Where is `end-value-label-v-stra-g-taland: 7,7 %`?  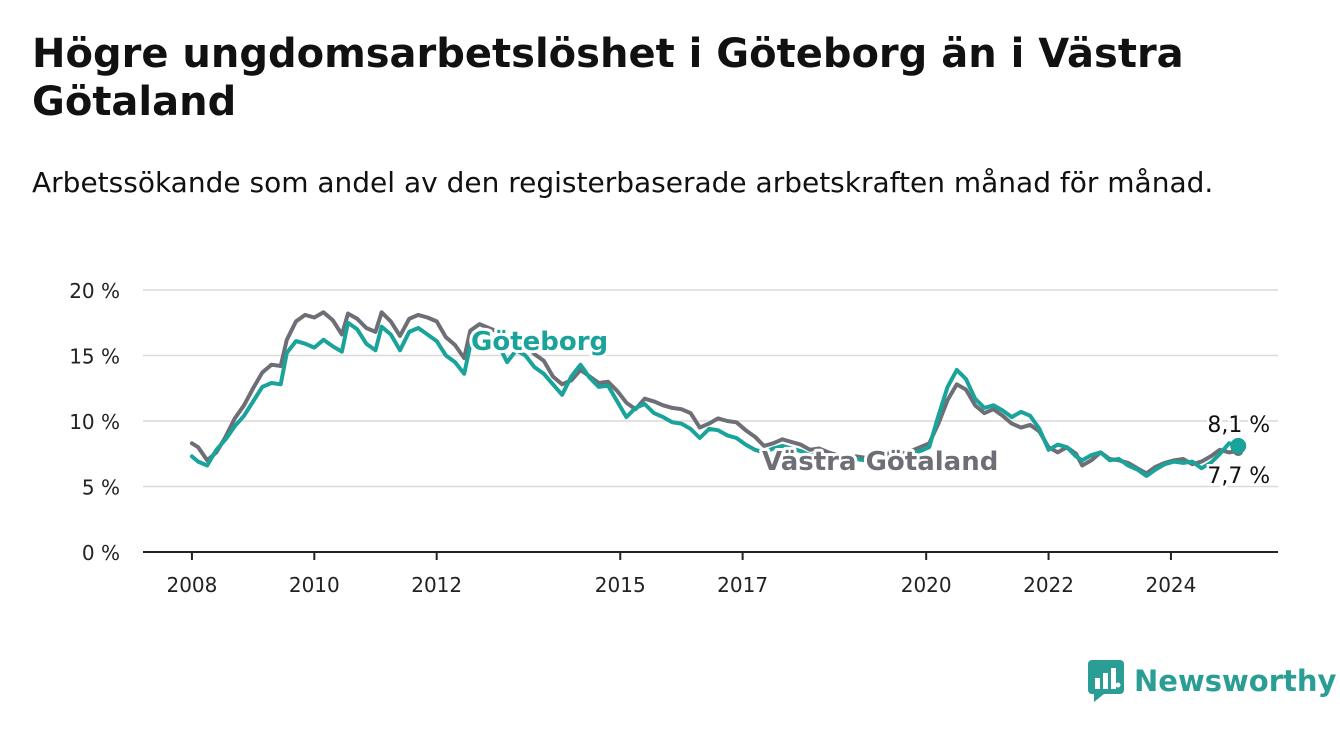
end-value-label-v-stra-g-taland: 7,7 % is located at coordinates (1238, 476).